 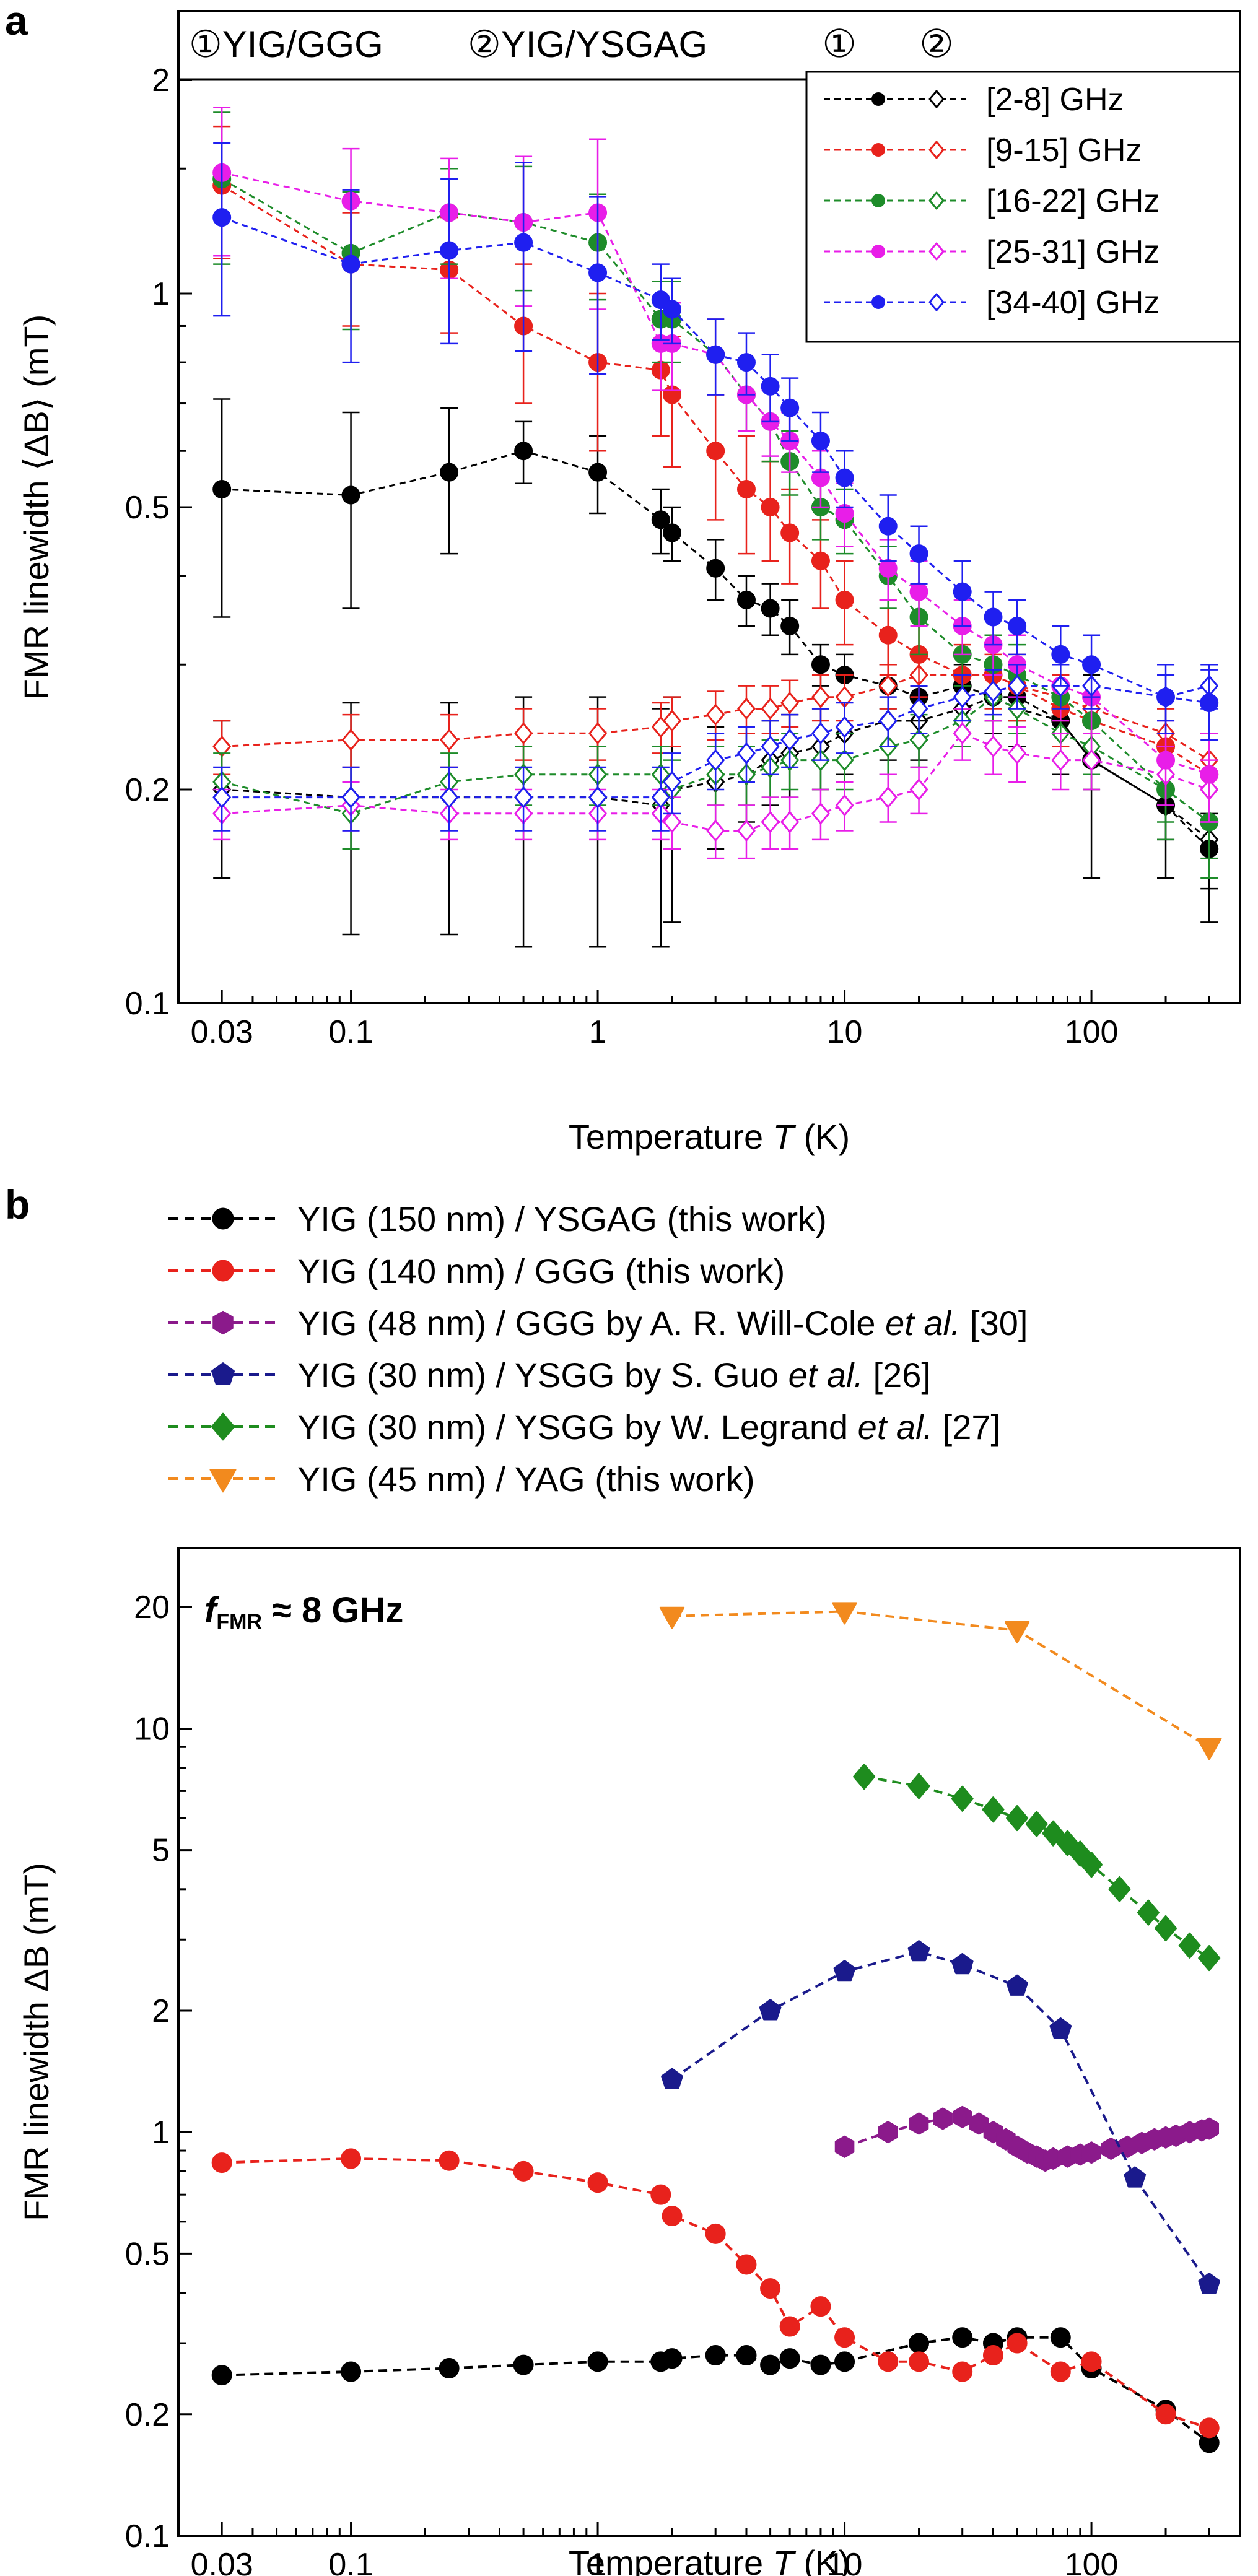 I want to click on sample-label-2: ②YIG/YSGAG, so click(x=587, y=44).